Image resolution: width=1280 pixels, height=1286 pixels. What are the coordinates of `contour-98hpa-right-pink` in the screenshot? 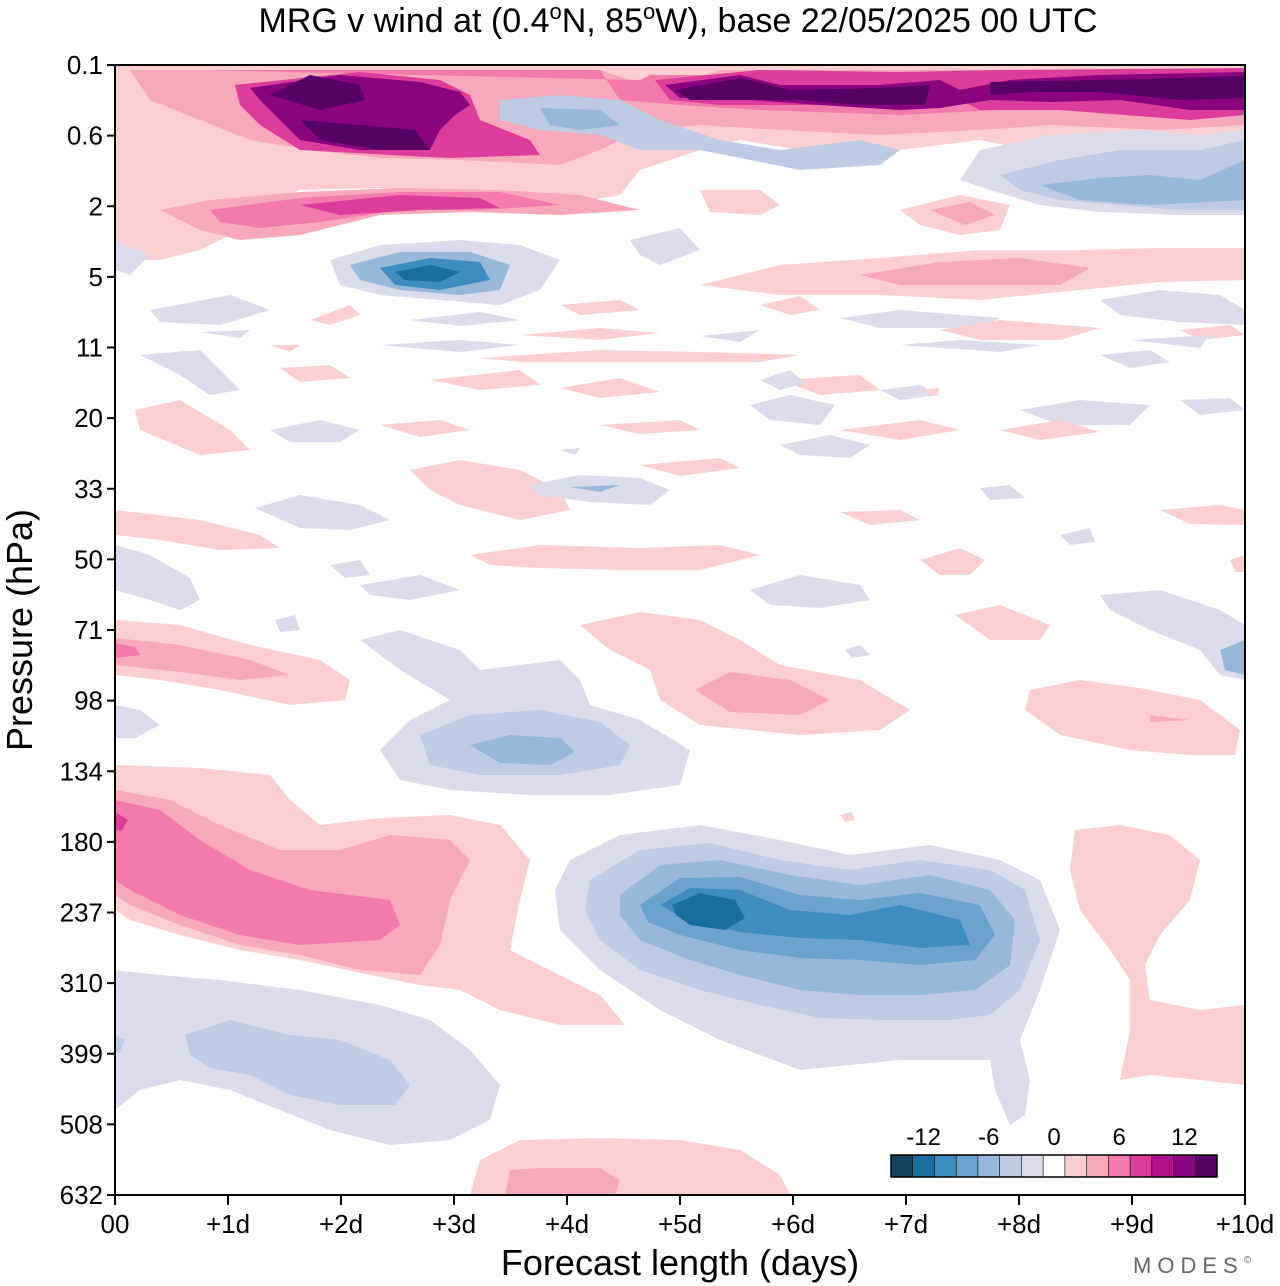 It's located at (1132, 717).